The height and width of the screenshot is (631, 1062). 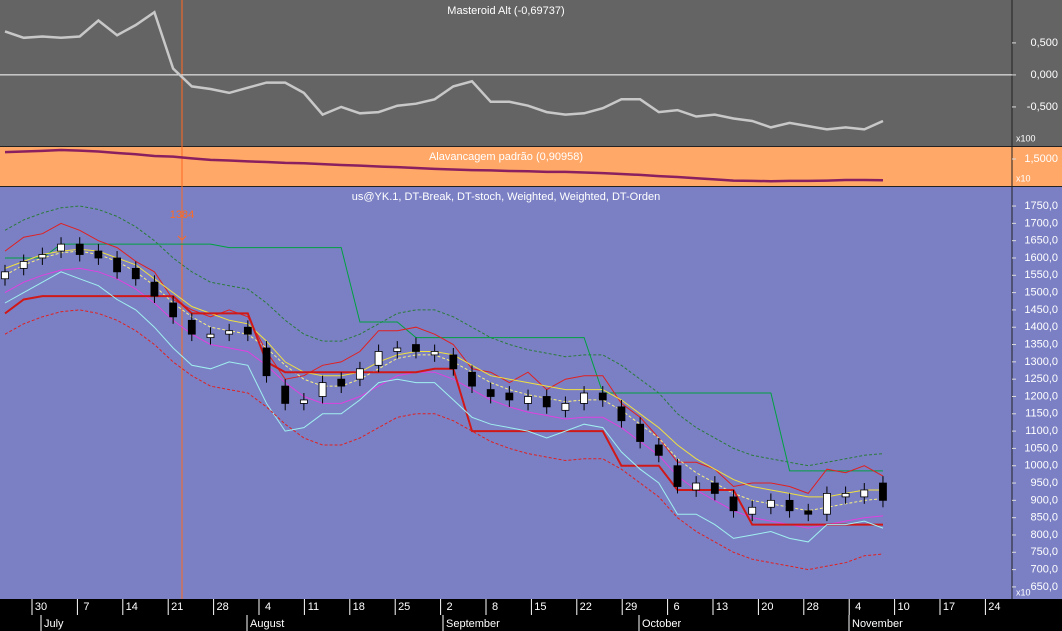 What do you see at coordinates (1044, 587) in the screenshot?
I see `y-tick-label: 650,0` at bounding box center [1044, 587].